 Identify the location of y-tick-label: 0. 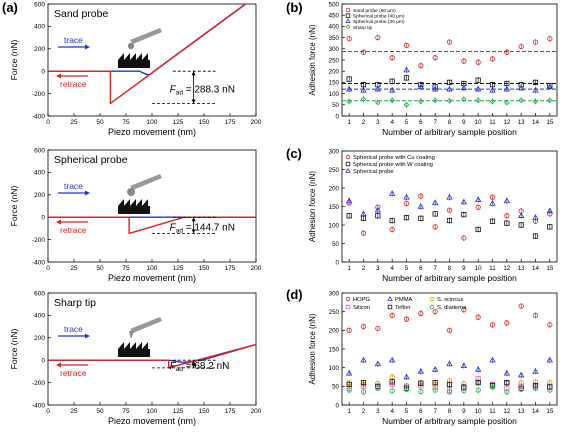
(43, 72).